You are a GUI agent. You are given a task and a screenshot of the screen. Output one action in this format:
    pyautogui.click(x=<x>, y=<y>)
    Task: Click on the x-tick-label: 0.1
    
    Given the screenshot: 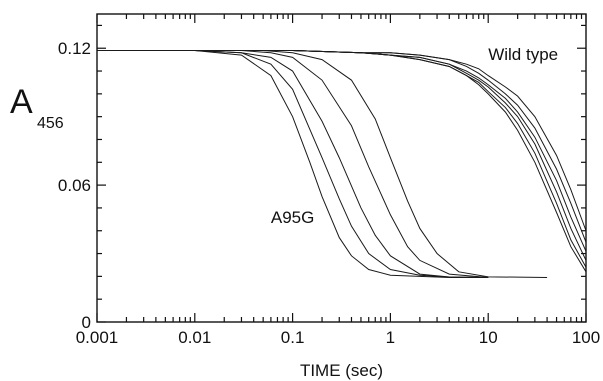 What is the action you would take?
    pyautogui.click(x=293, y=337)
    